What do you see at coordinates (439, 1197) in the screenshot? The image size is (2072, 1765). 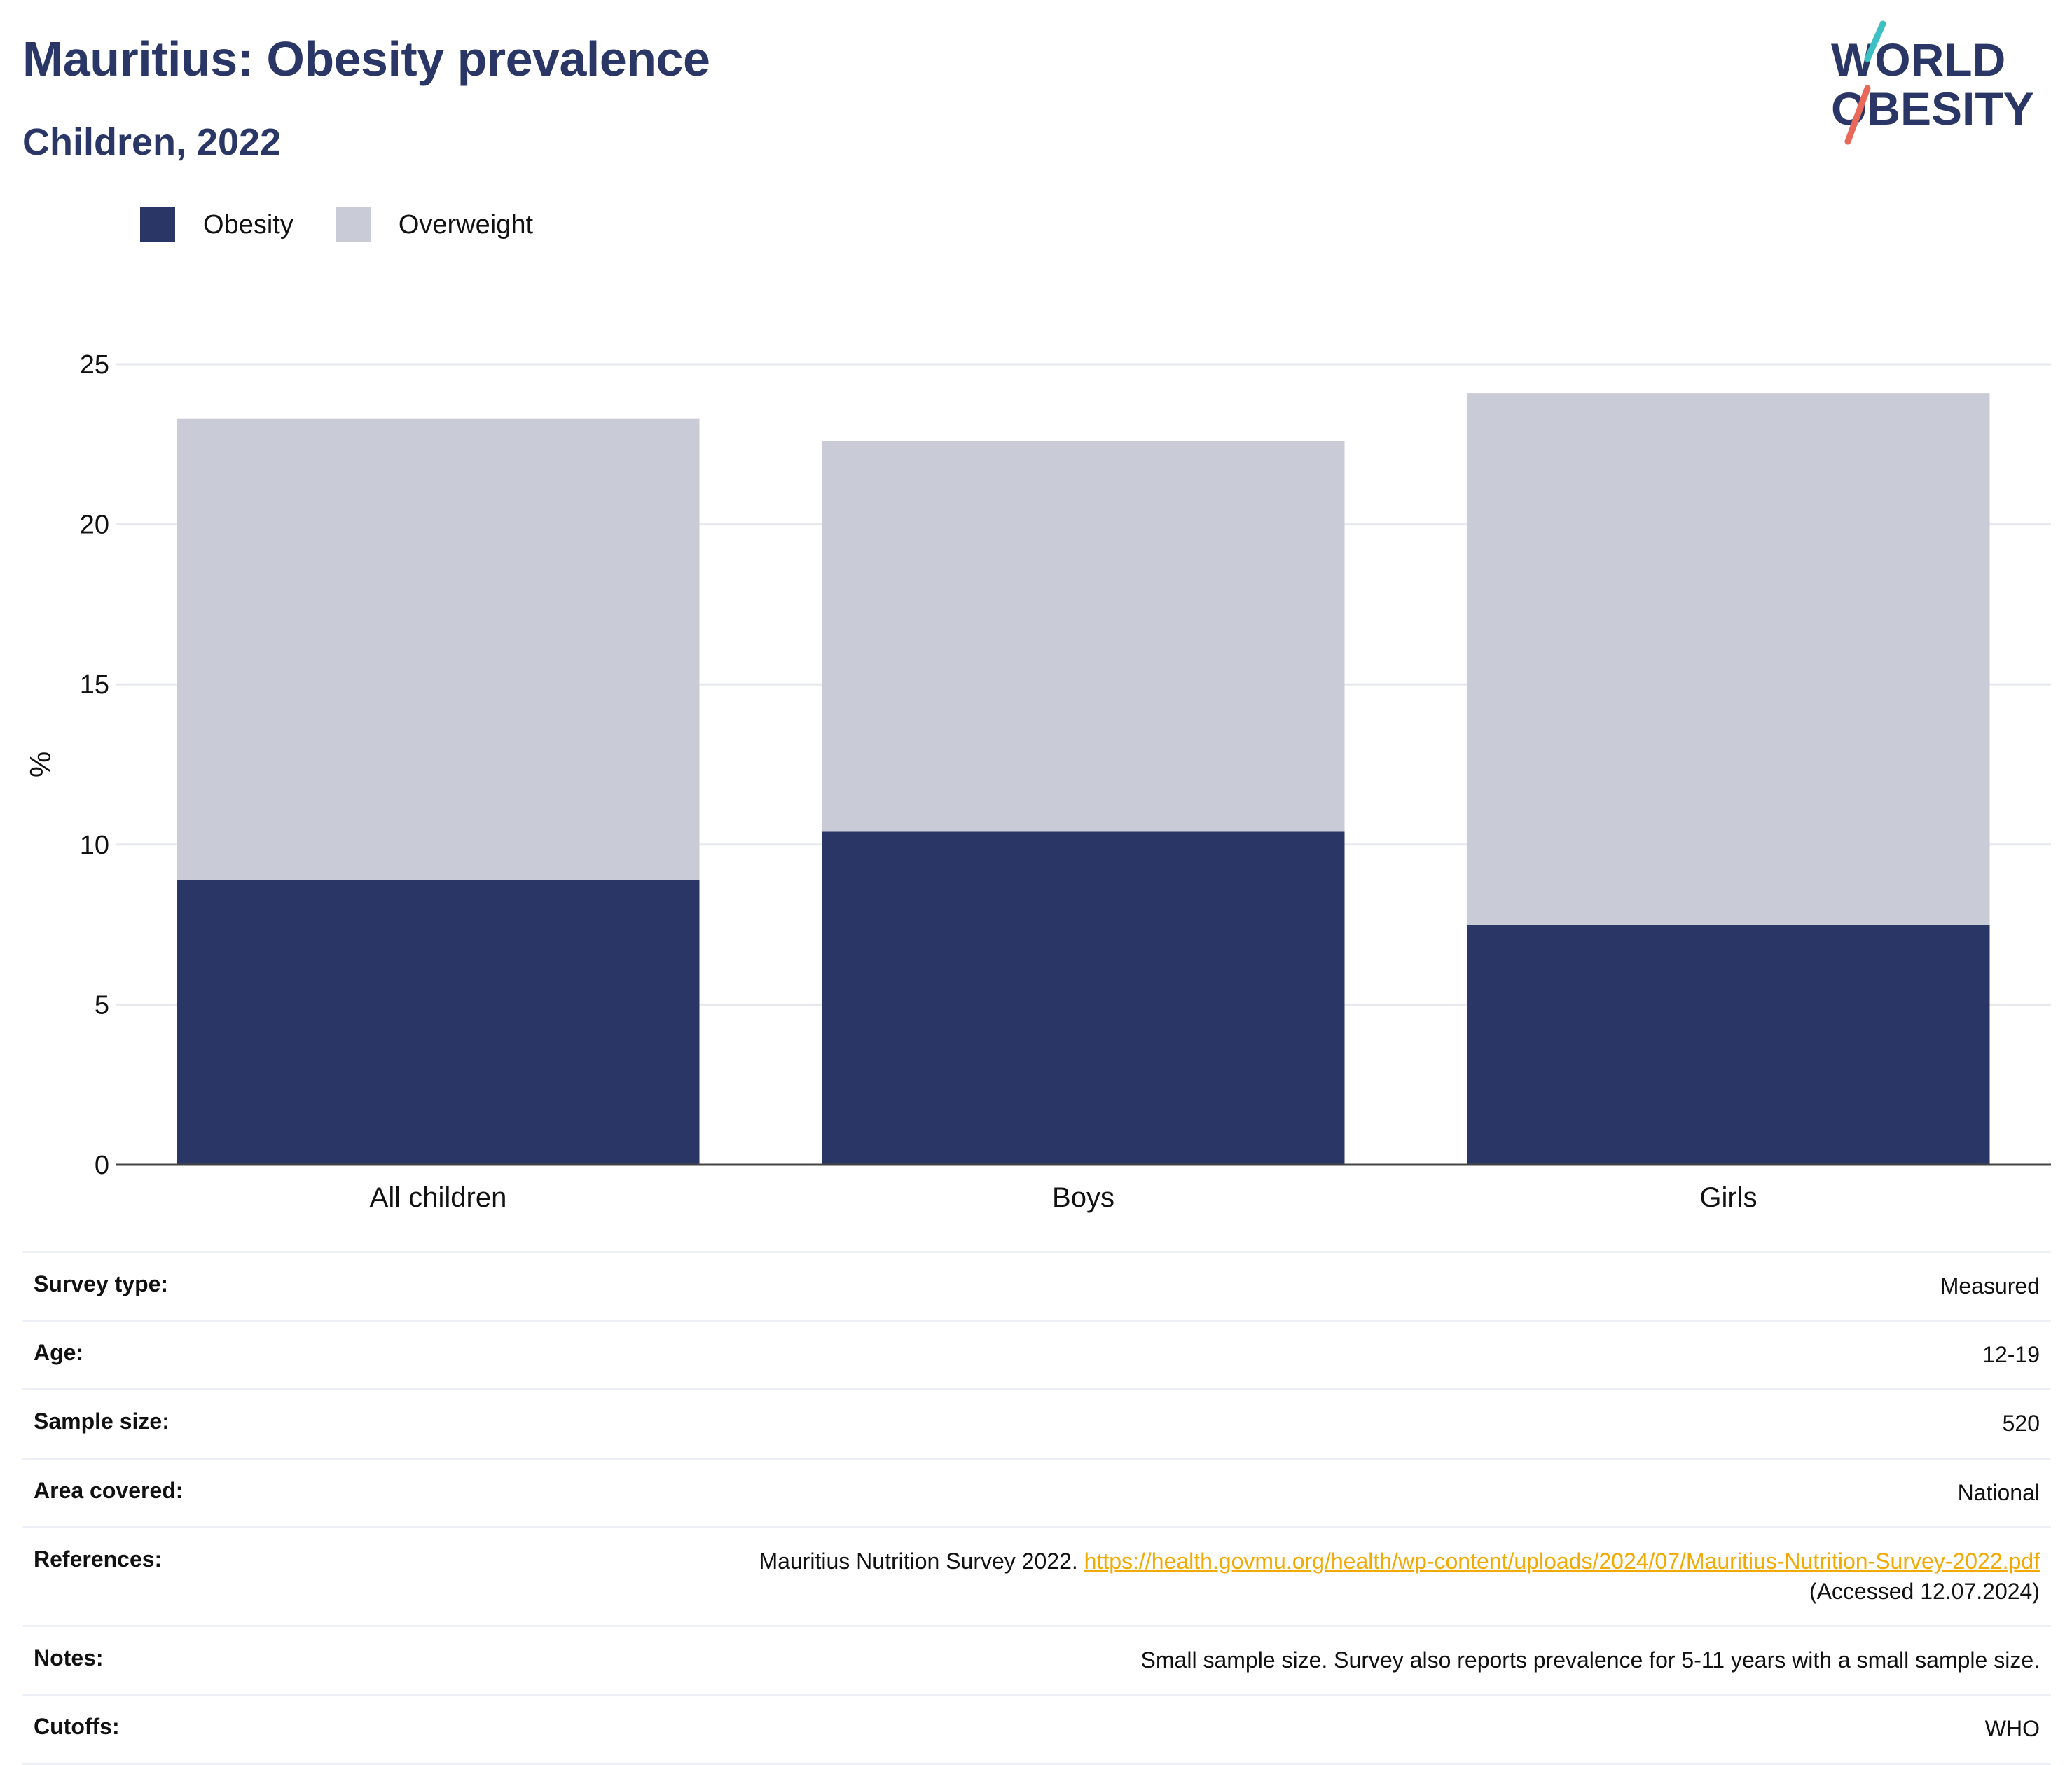 I see `x-tick-label: All children` at bounding box center [439, 1197].